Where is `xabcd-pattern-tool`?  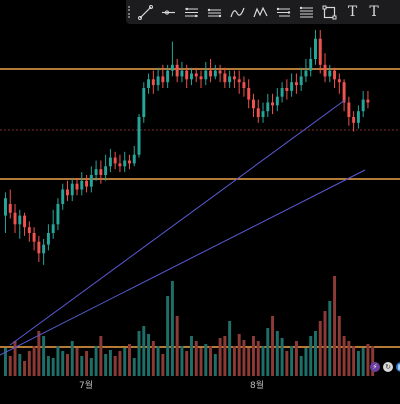 xabcd-pattern-tool is located at coordinates (260, 12).